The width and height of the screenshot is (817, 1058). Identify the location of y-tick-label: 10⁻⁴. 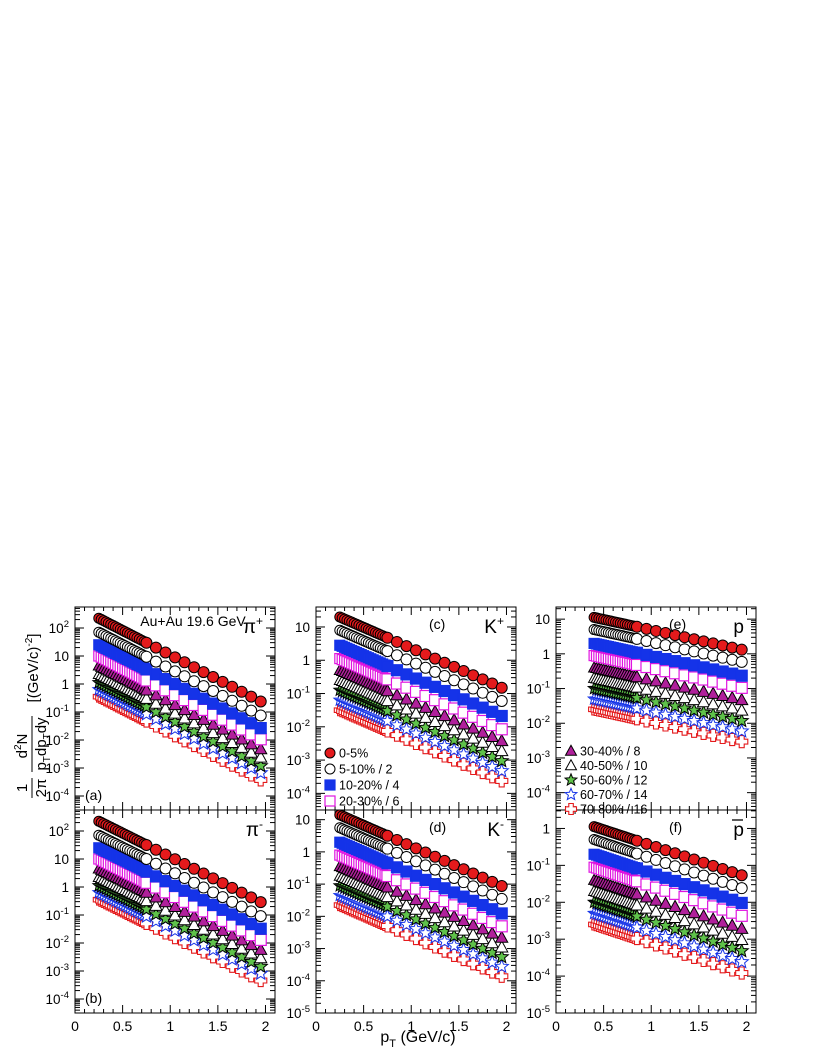
(538, 975).